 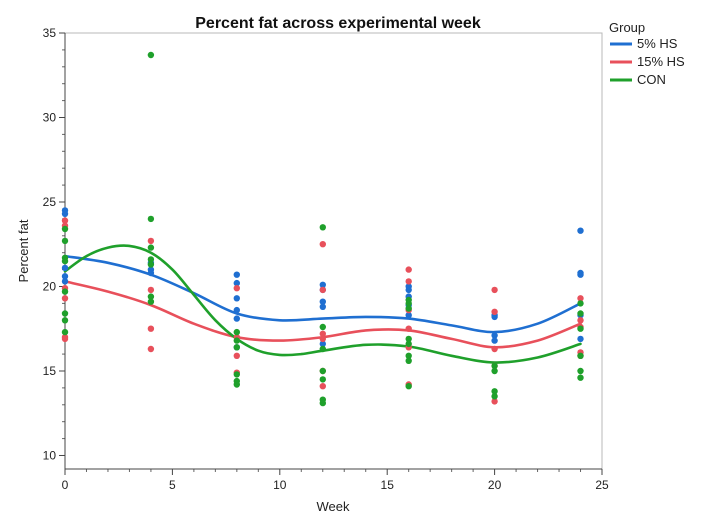 I want to click on x-axis-label: Week, so click(x=333, y=506).